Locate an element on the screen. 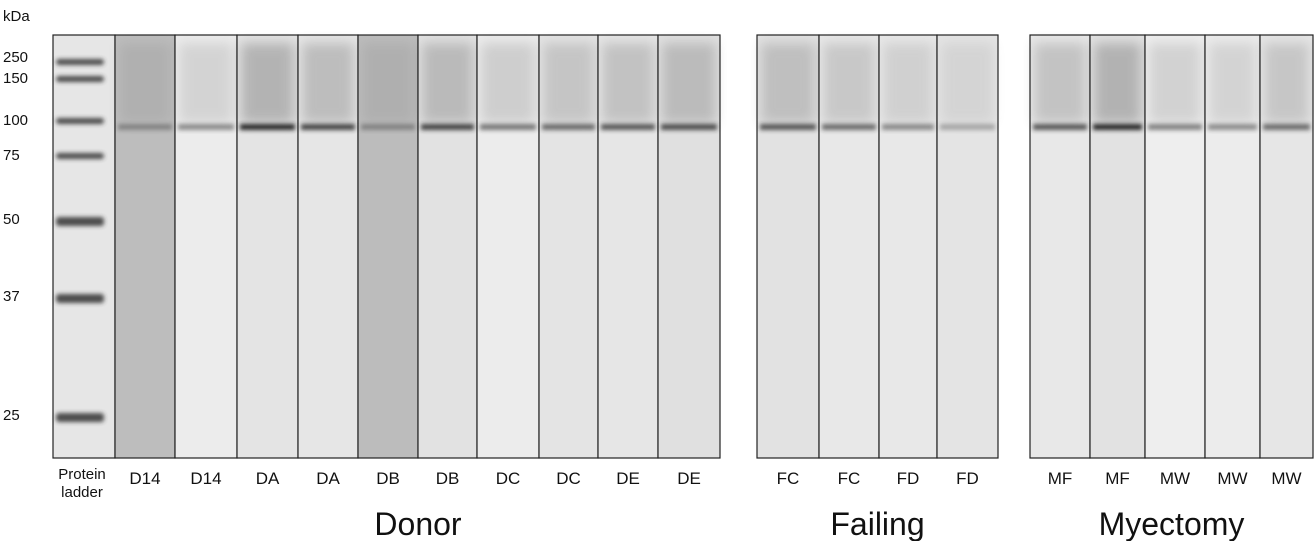  marker-label: 150 is located at coordinates (15, 78).